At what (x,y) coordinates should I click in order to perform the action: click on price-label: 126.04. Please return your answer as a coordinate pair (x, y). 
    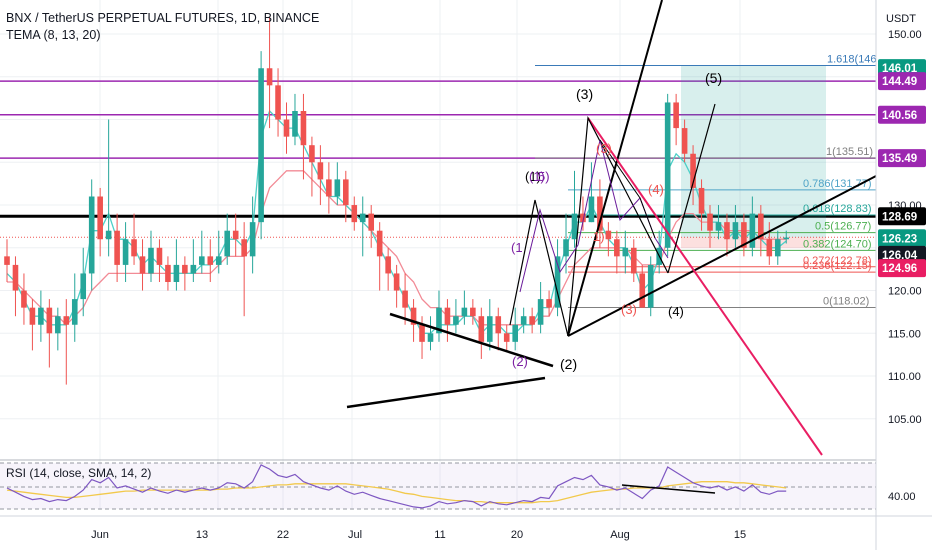
    Looking at the image, I should click on (900, 256).